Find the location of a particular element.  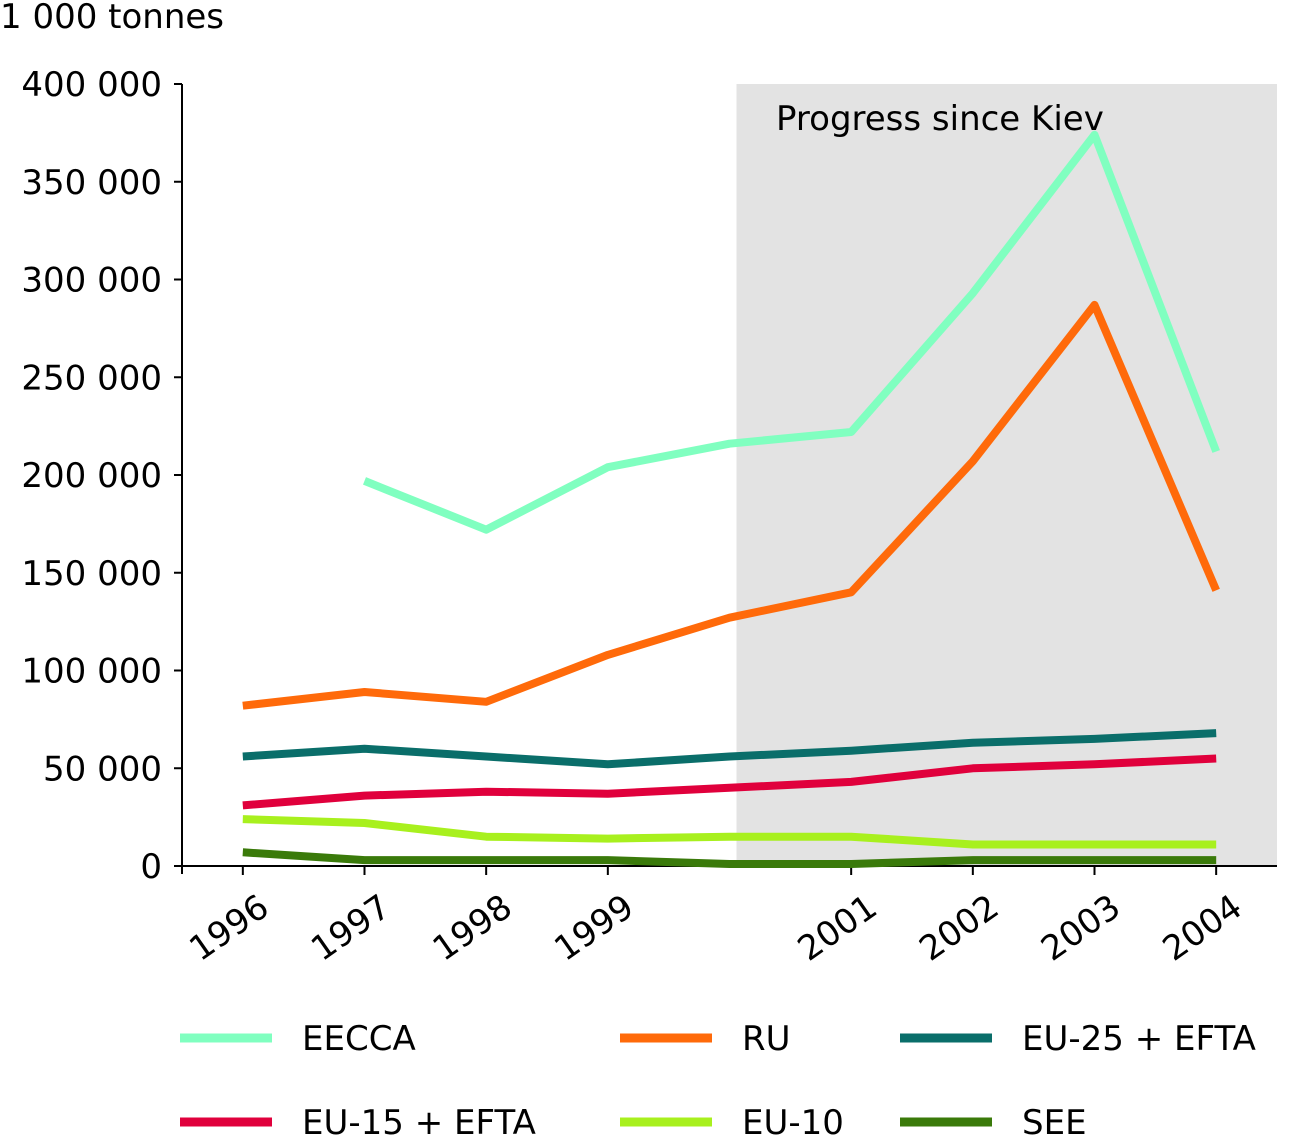

y-tick-label: 300 000 is located at coordinates (91, 281).